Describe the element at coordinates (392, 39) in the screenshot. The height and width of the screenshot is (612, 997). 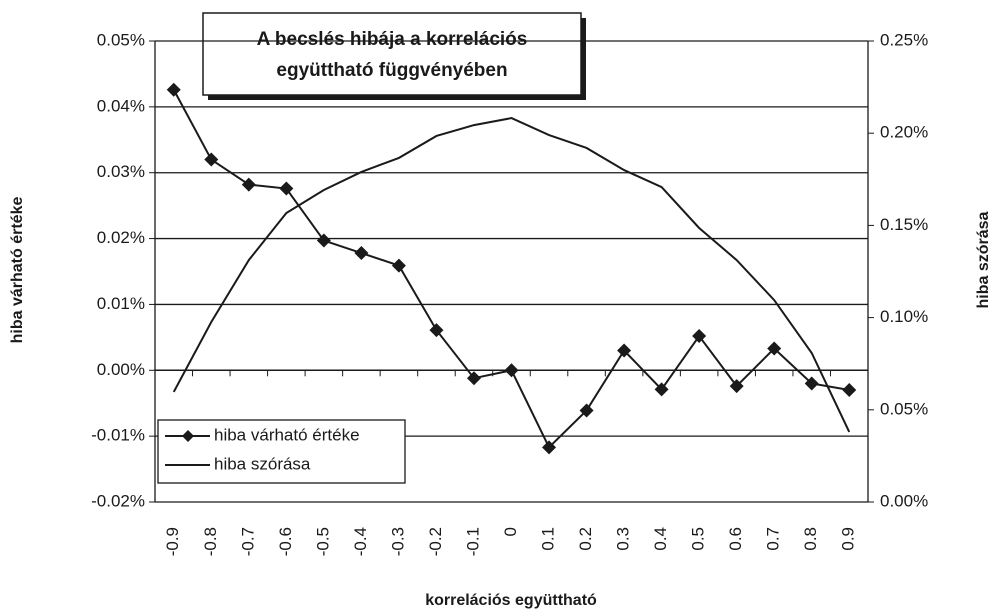
I see `chart-title: A becslés hibája a korrelációs` at that location.